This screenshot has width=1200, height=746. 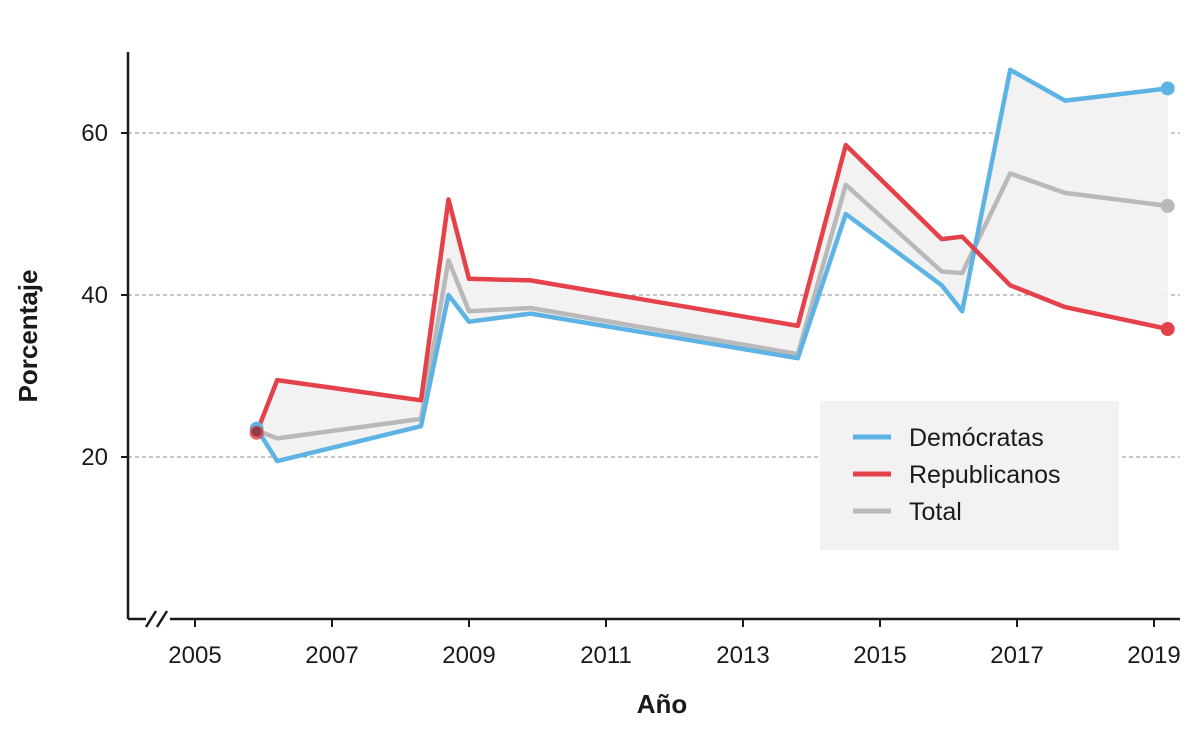 What do you see at coordinates (468, 655) in the screenshot?
I see `x-tick-label: 2009` at bounding box center [468, 655].